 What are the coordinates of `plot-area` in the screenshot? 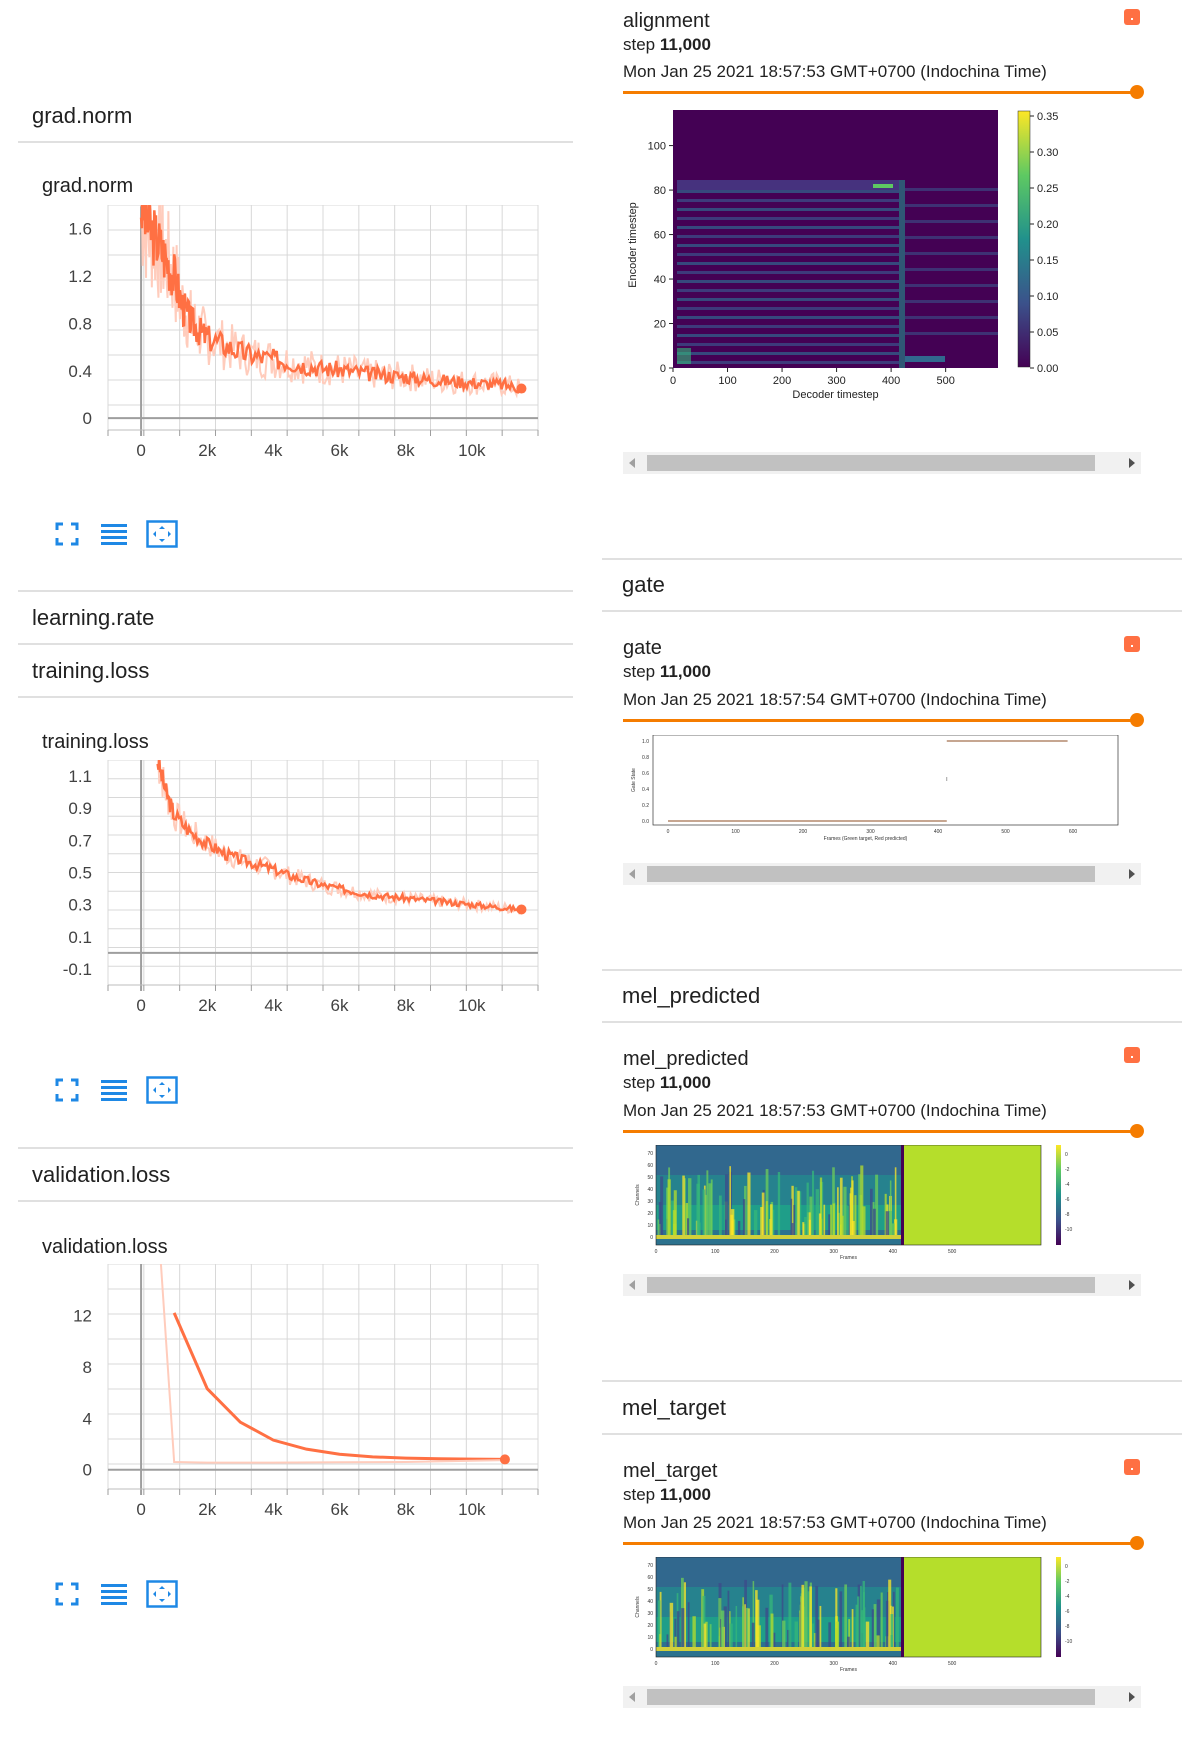 It's located at (331, 302).